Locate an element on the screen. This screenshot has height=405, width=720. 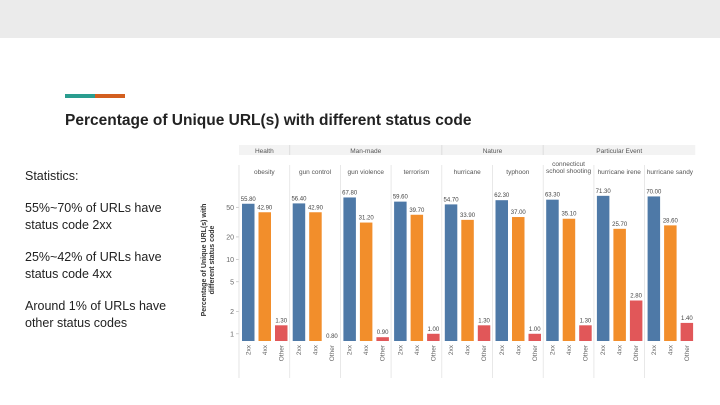
bar-value-label: 56.40 is located at coordinates (299, 199).